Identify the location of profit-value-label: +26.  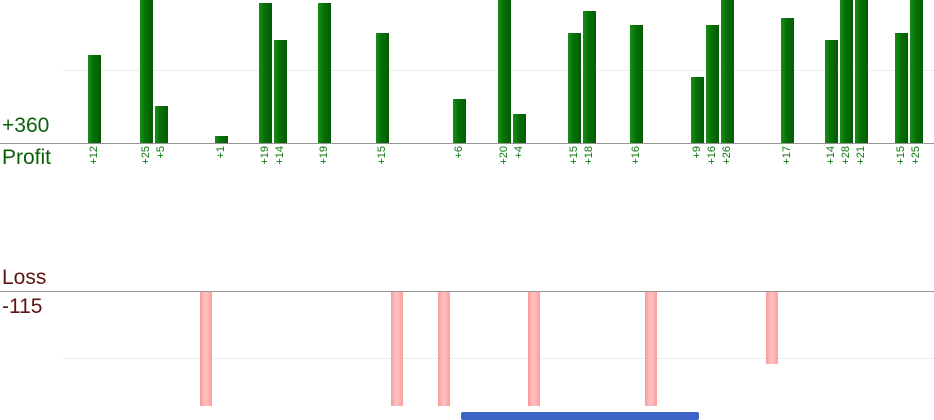
(727, 155).